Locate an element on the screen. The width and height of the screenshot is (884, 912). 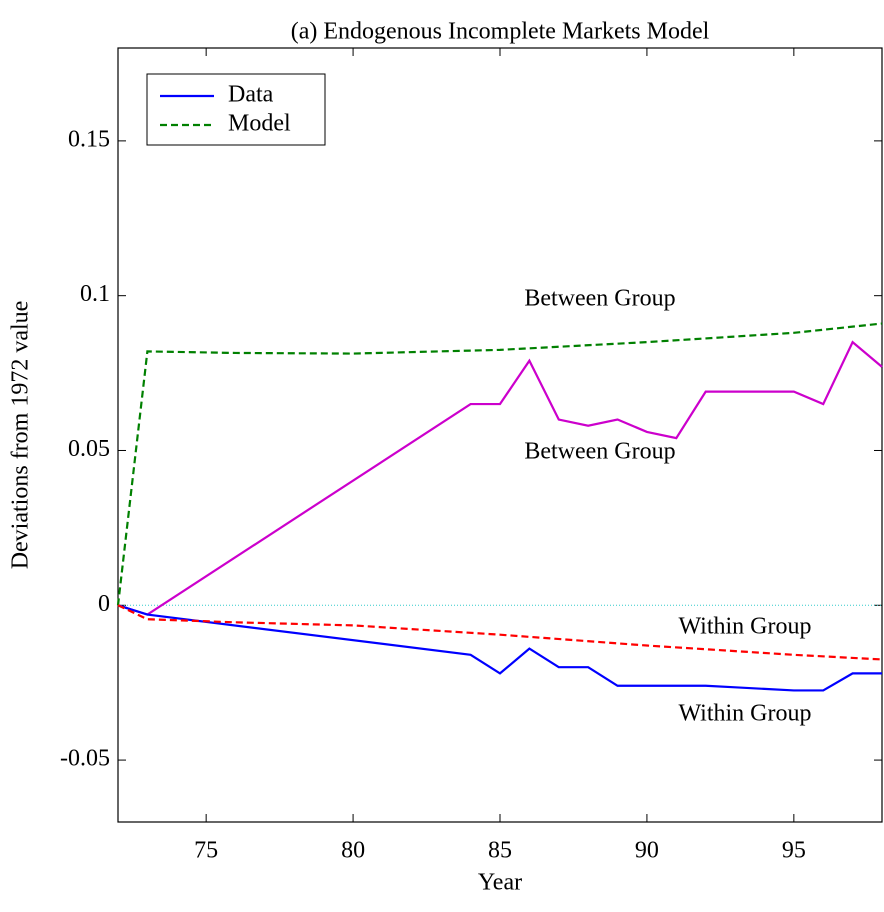
x-tick-label: 80 is located at coordinates (353, 851).